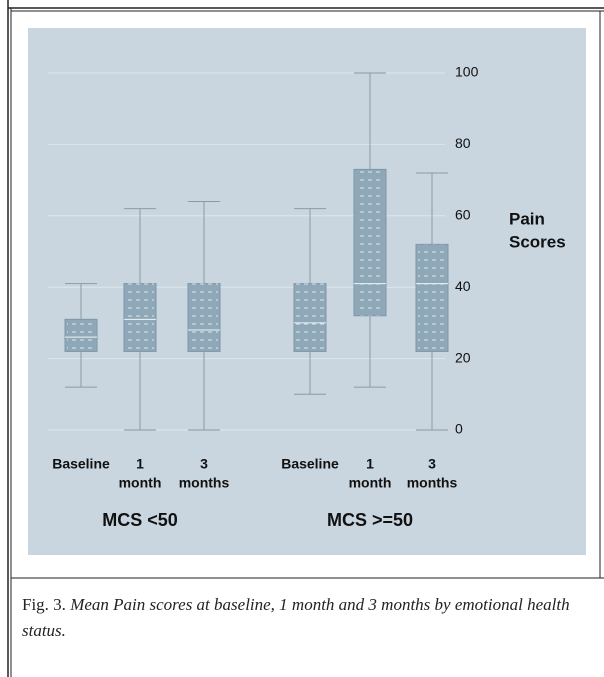 The image size is (604, 677). I want to click on group-label: MCS >=50, so click(370, 520).